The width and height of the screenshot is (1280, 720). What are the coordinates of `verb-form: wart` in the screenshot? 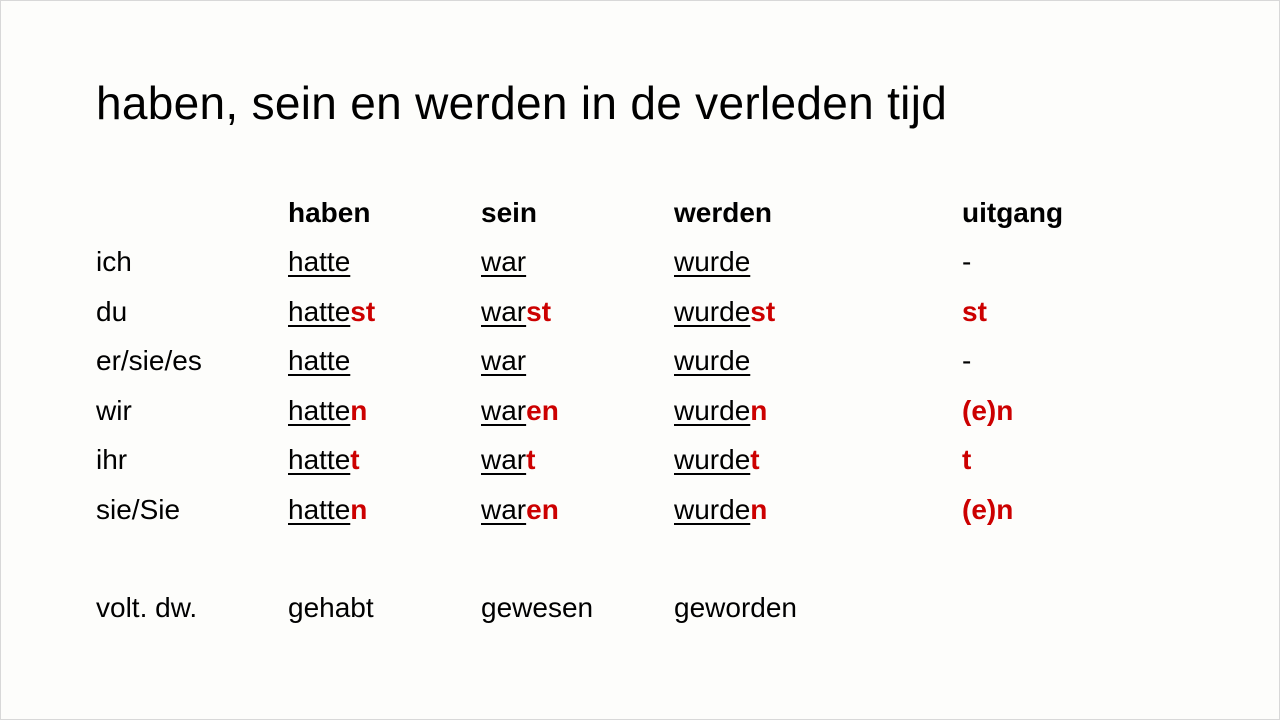 It's located at (508, 460).